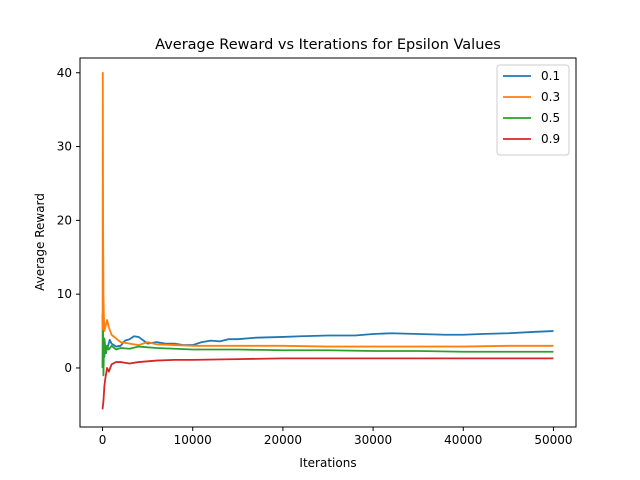 Image resolution: width=640 pixels, height=480 pixels. What do you see at coordinates (550, 97) in the screenshot?
I see `legend-label: 0.3` at bounding box center [550, 97].